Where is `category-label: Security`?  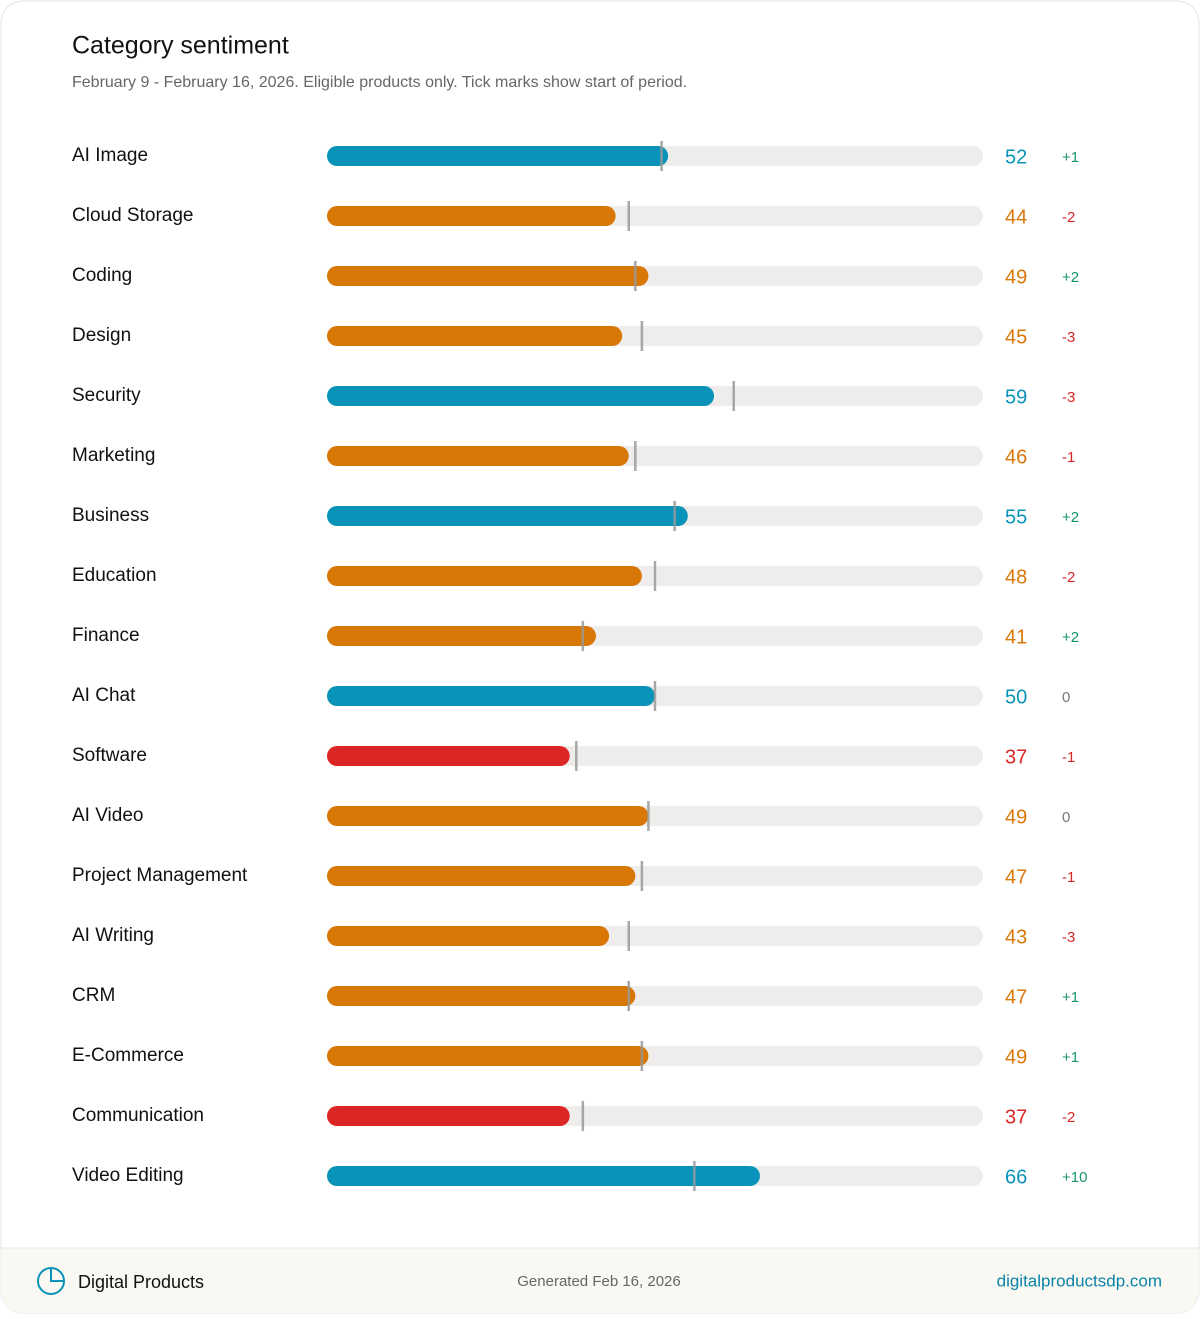 category-label: Security is located at coordinates (106, 395).